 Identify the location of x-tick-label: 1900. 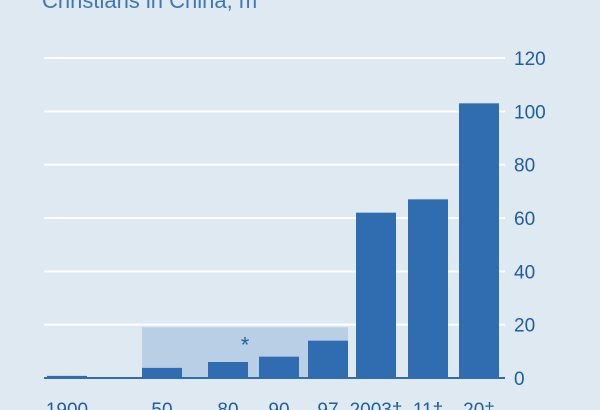
(67, 405).